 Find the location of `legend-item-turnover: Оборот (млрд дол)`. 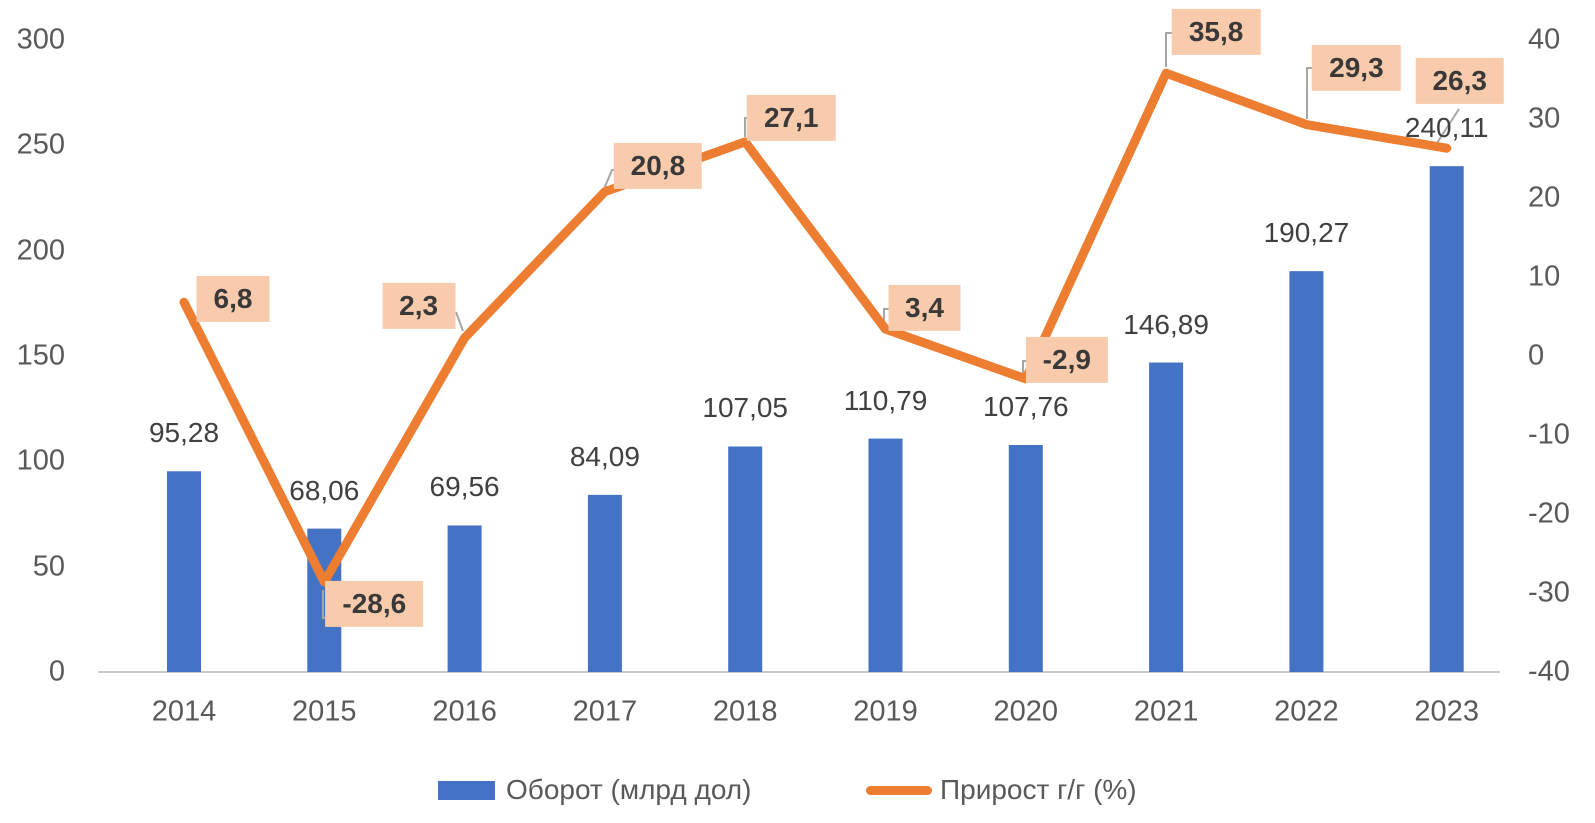

legend-item-turnover: Оборот (млрд дол) is located at coordinates (594, 790).